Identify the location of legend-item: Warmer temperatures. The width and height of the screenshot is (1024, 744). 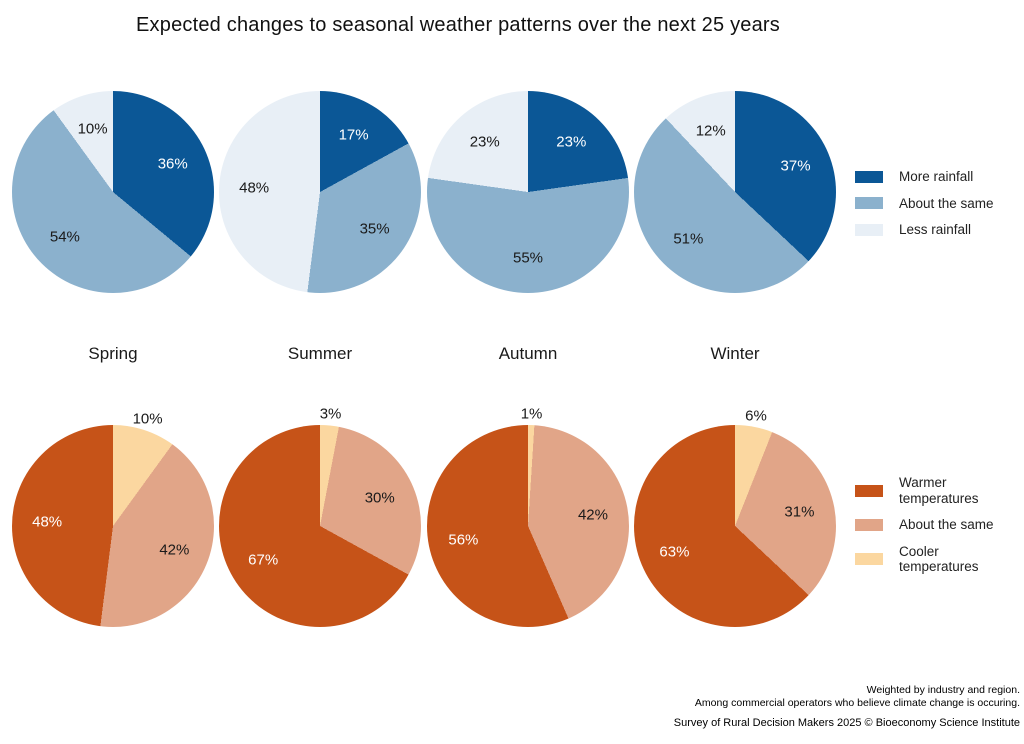
(924, 490).